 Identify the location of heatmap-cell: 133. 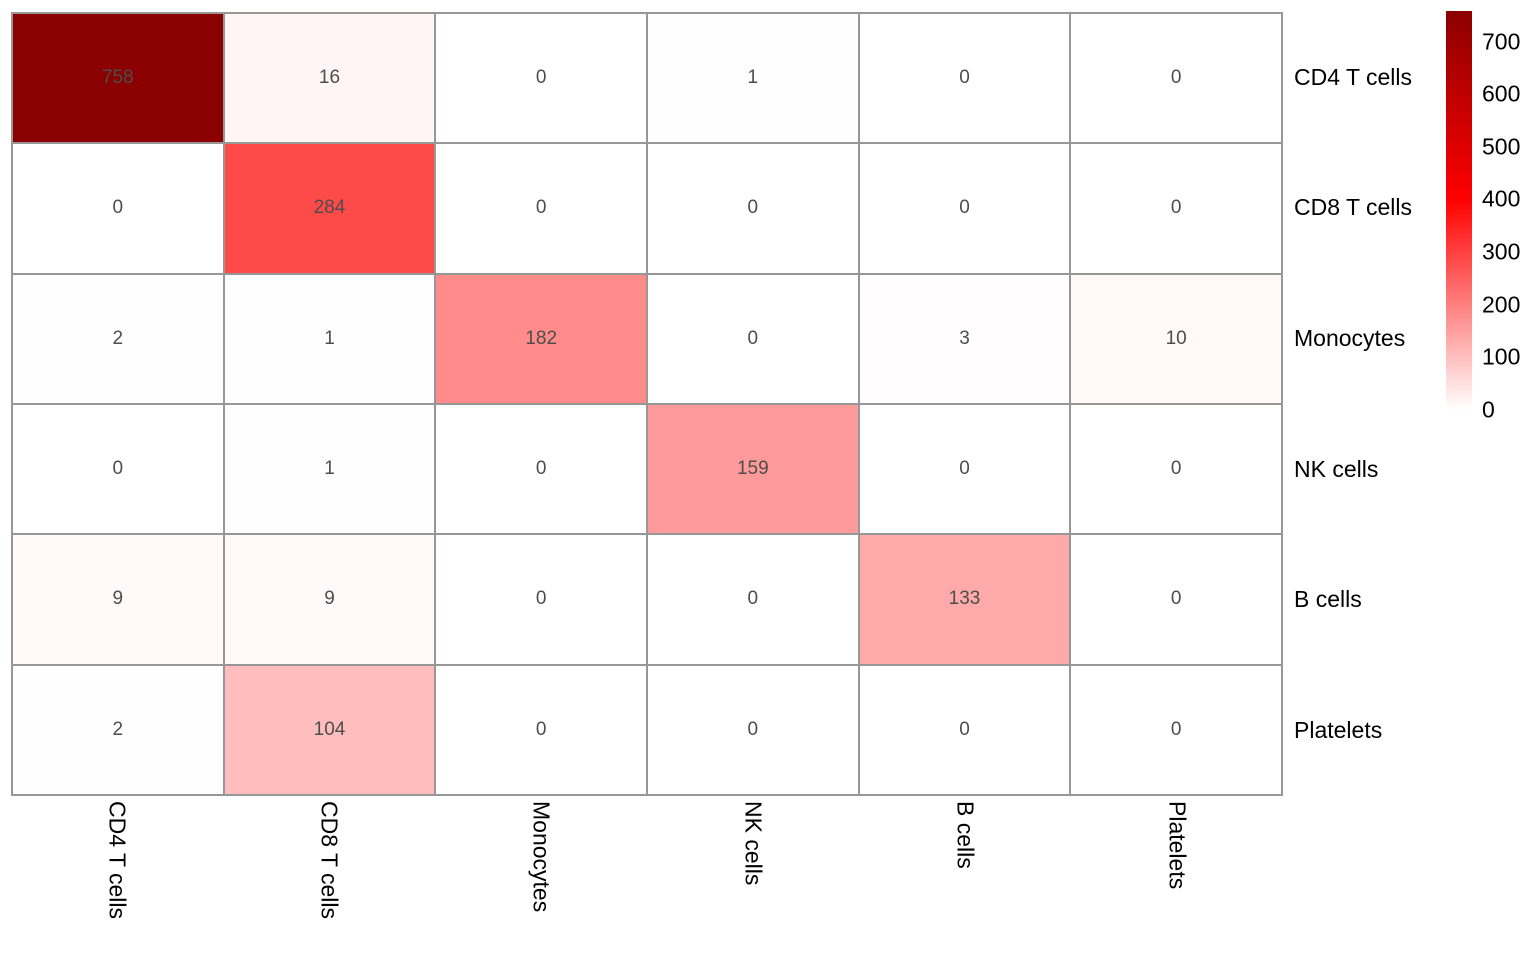
(964, 599).